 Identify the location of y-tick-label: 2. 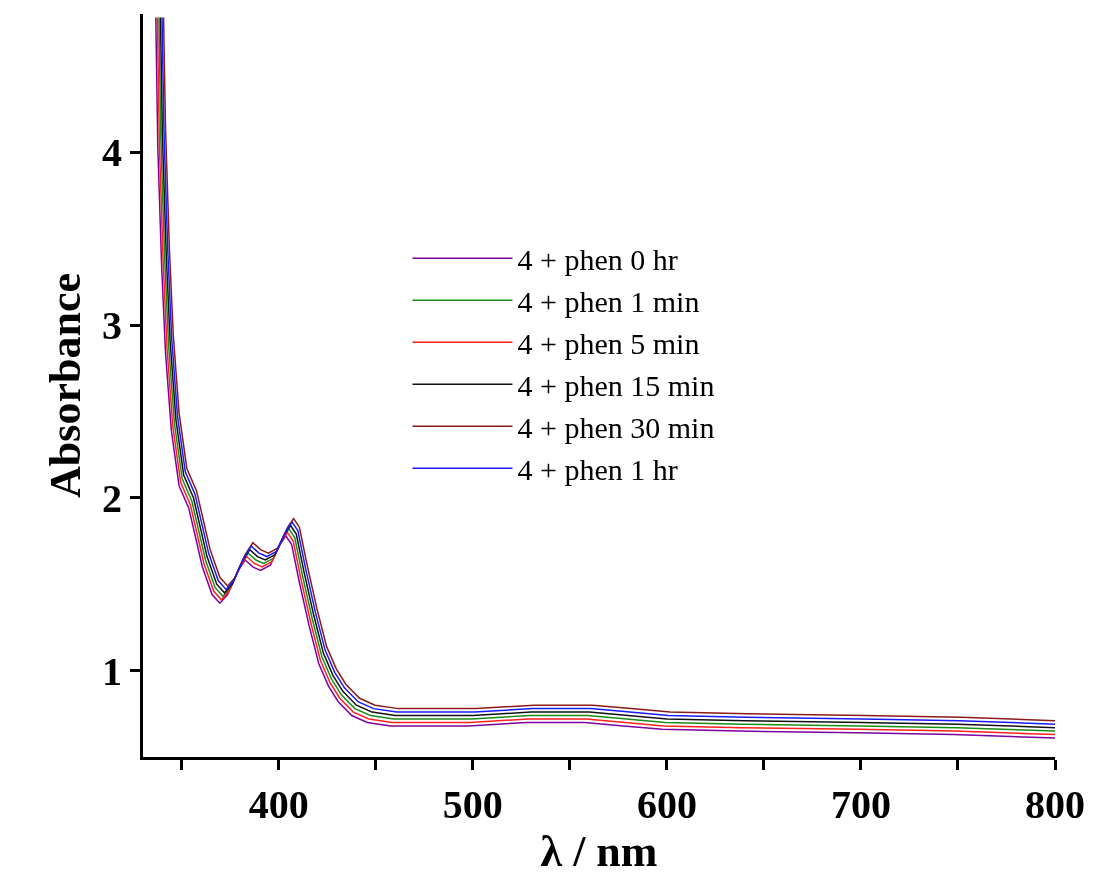
(112, 498).